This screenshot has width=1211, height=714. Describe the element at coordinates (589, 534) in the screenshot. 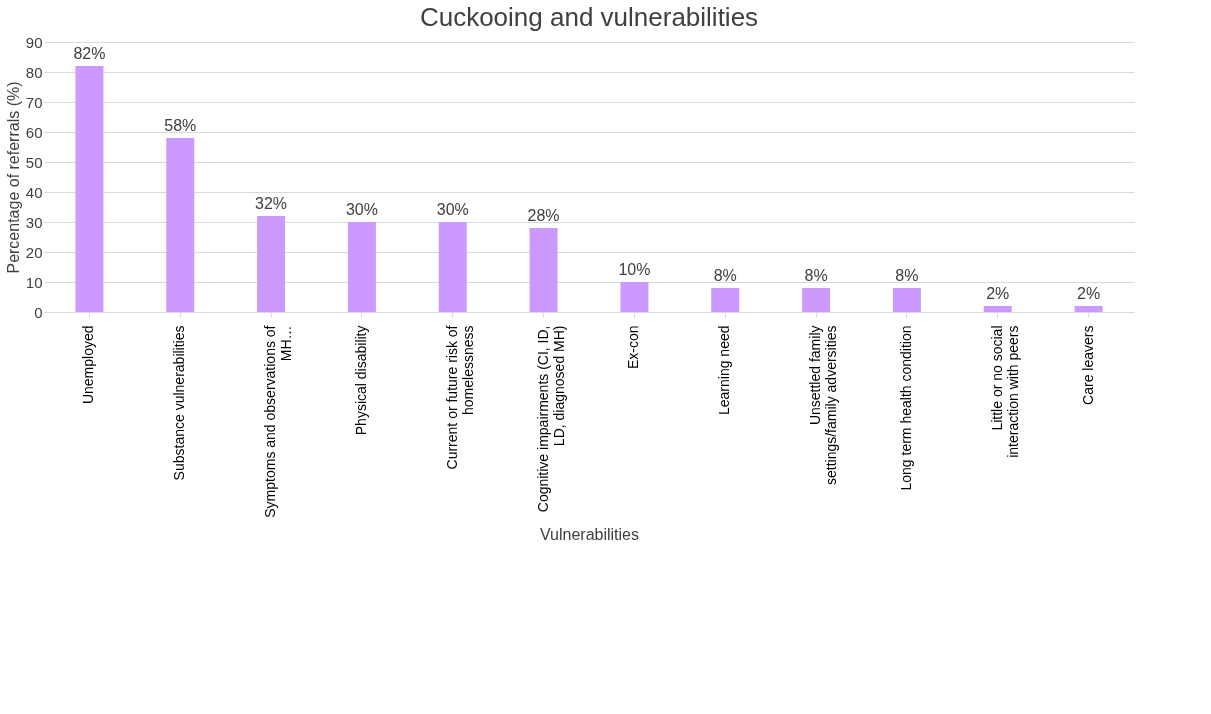

I see `x-axis-title: Vulnerabilities` at that location.